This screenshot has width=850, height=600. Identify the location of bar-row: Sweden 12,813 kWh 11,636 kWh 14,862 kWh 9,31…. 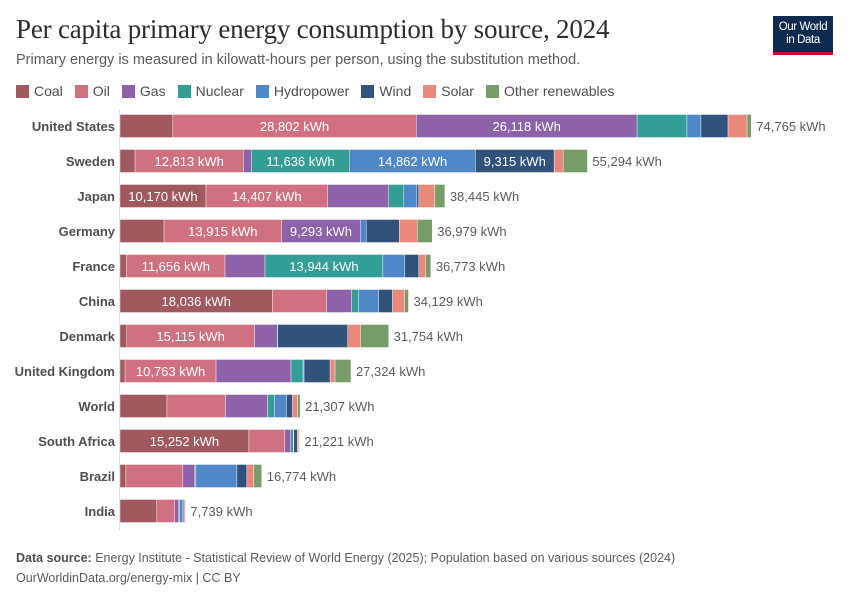
(364, 161).